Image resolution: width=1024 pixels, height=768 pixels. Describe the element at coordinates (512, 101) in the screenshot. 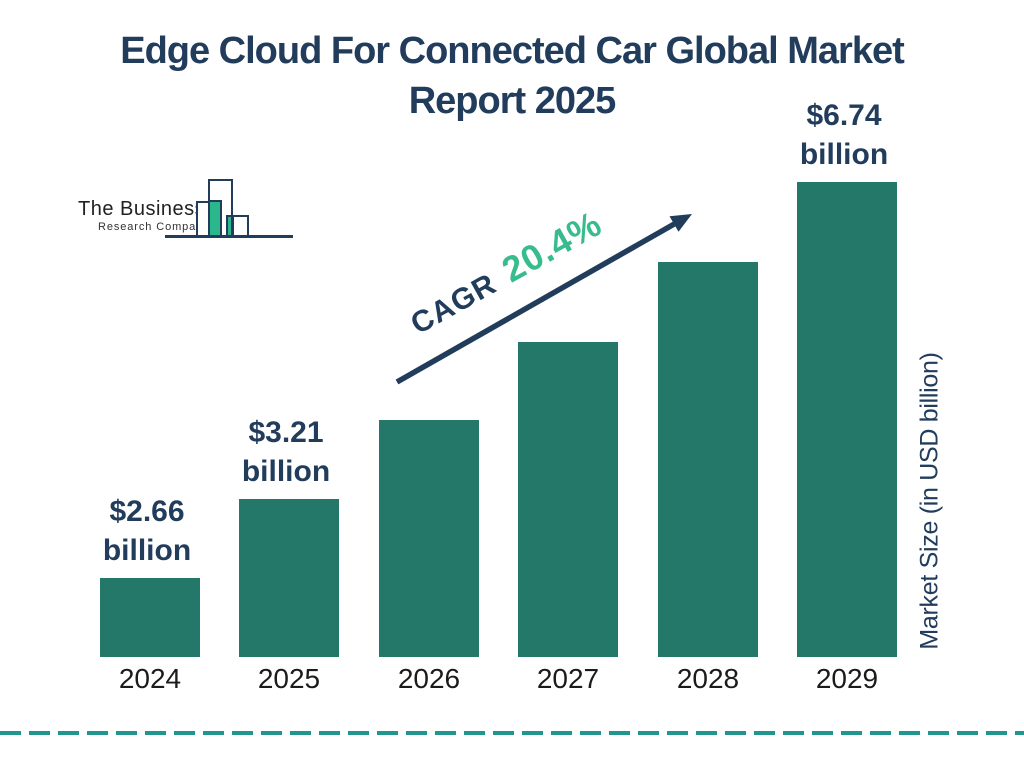

I see `chart-title-line2: Report 2025` at that location.